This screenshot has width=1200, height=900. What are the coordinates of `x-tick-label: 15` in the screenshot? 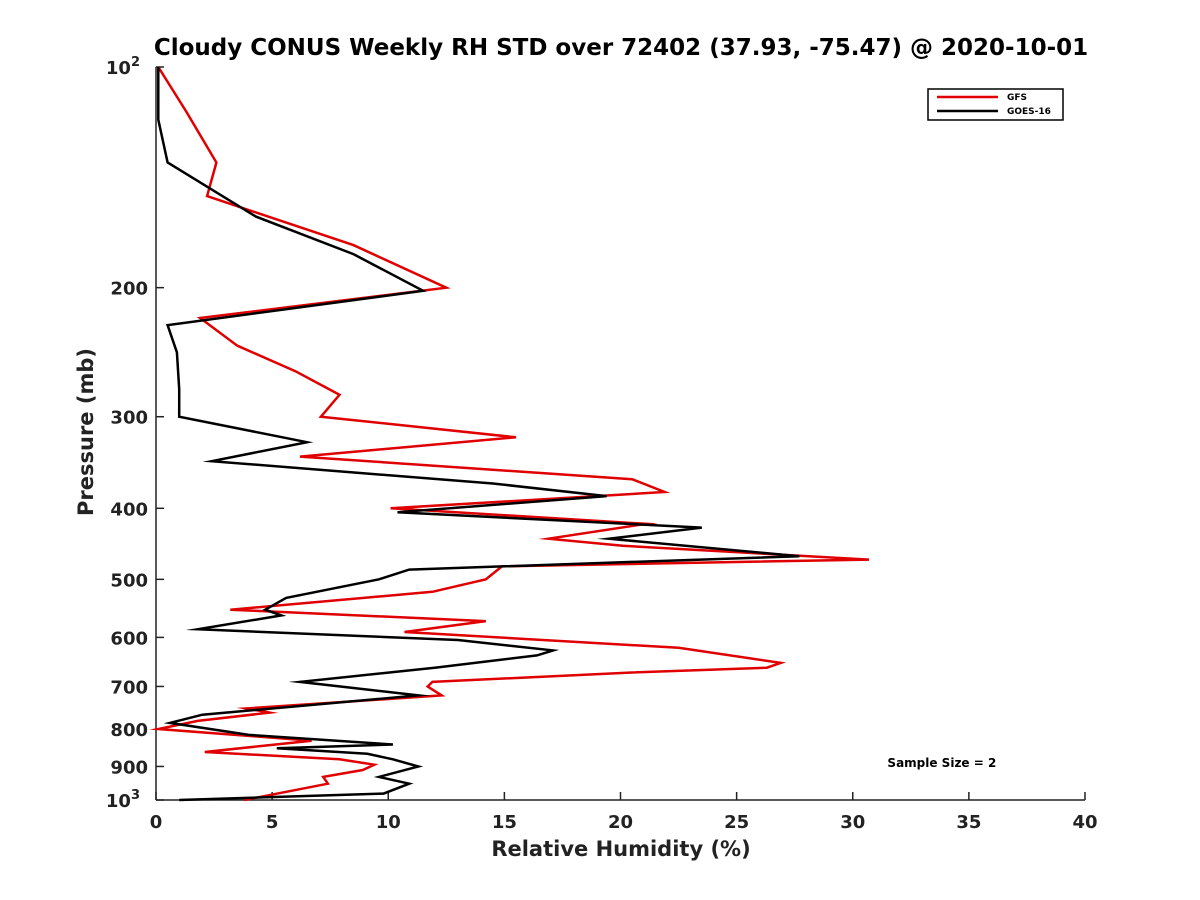 It's located at (504, 822).